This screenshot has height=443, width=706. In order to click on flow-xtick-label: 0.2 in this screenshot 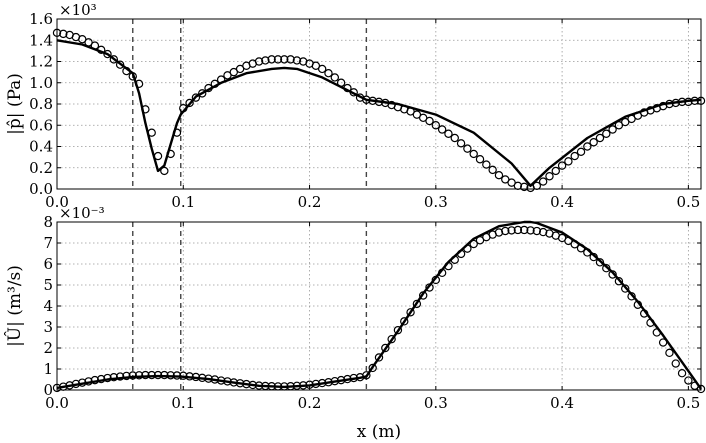, I will do `click(310, 403)`.